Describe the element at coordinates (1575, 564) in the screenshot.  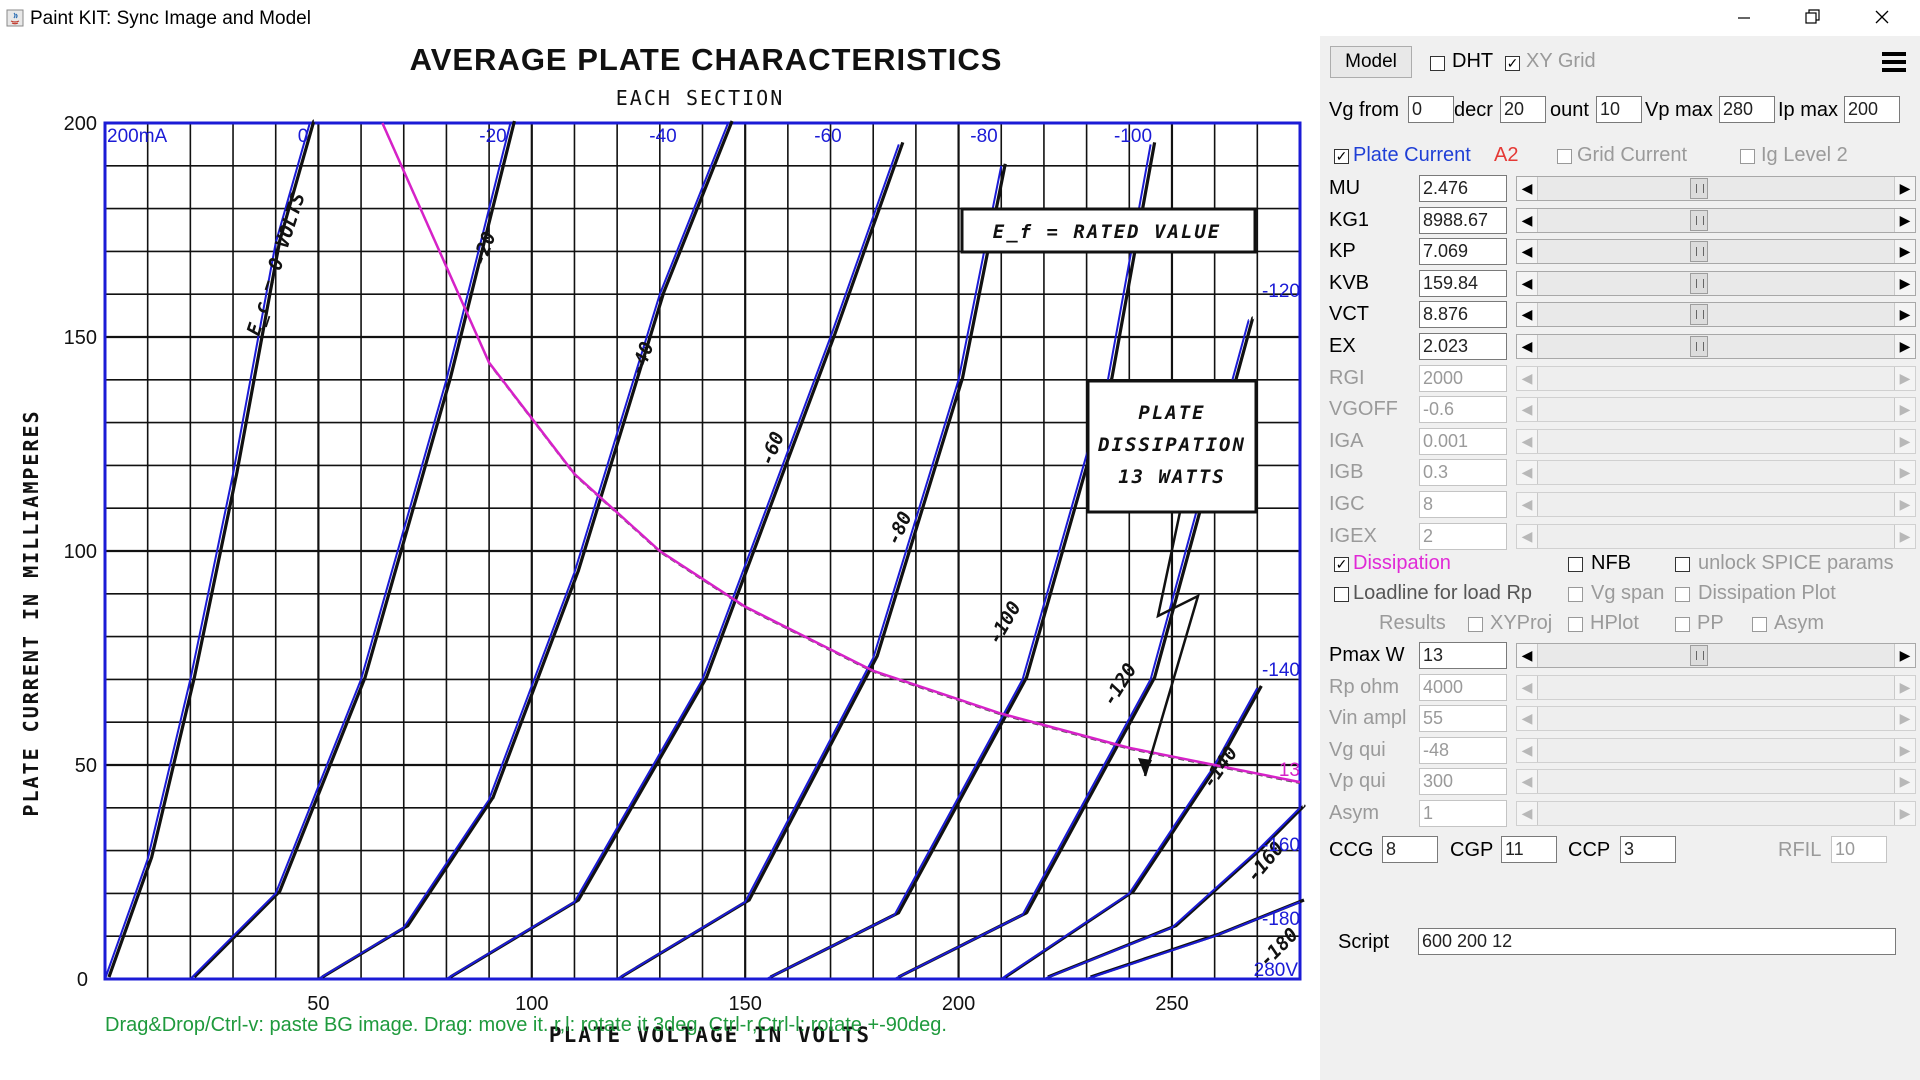
I see `nfb-checkbox` at that location.